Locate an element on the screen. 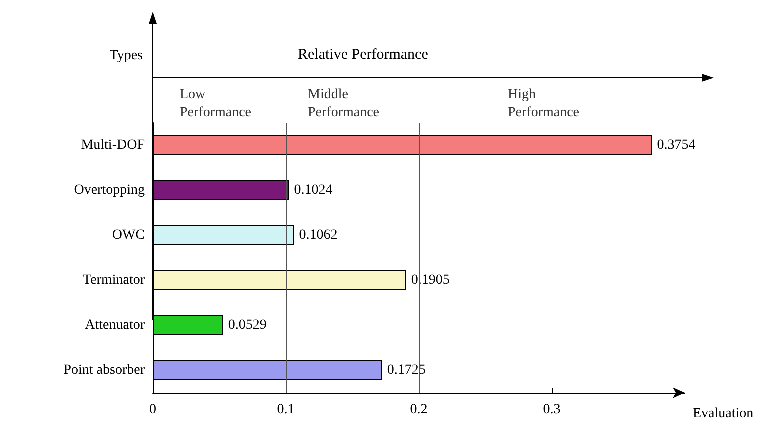  data-label: 0.1062 is located at coordinates (318, 235).